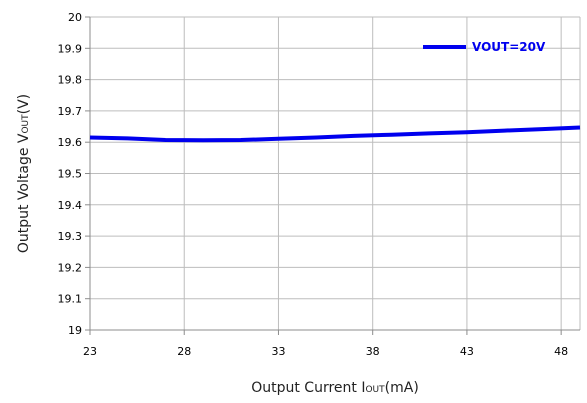 The width and height of the screenshot is (587, 403). I want to click on x-tick-label: 48, so click(561, 351).